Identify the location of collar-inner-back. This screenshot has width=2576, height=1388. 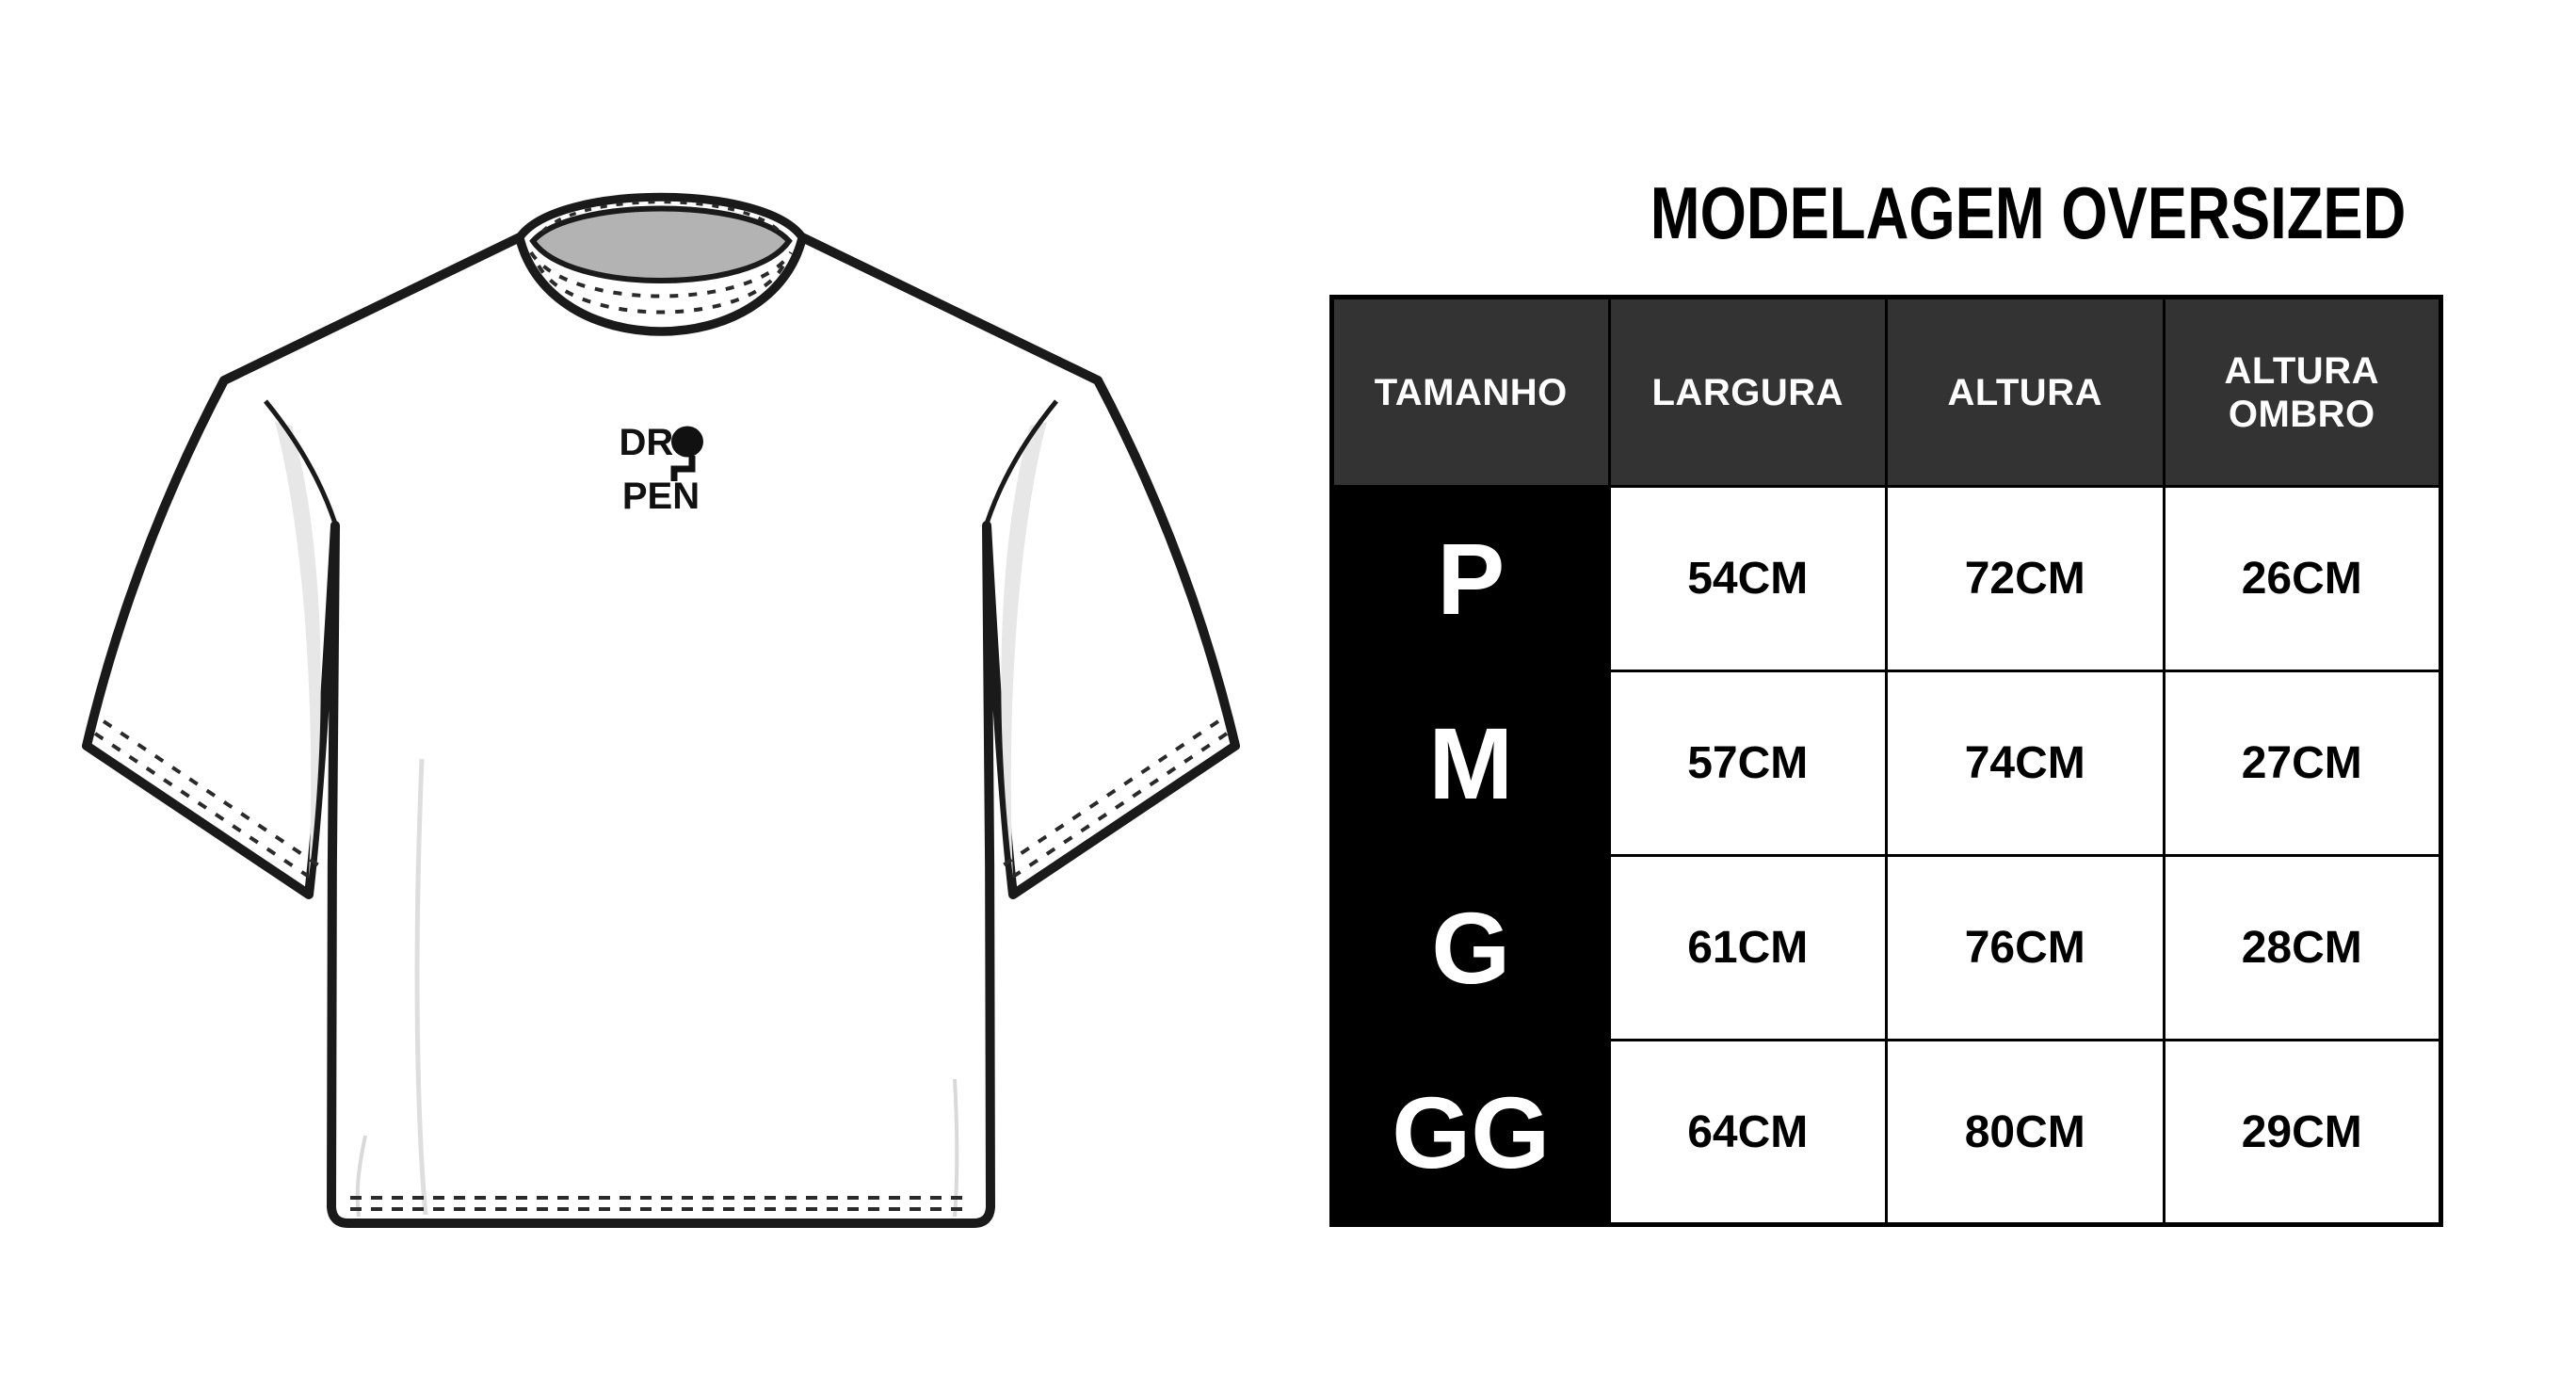
(661, 244).